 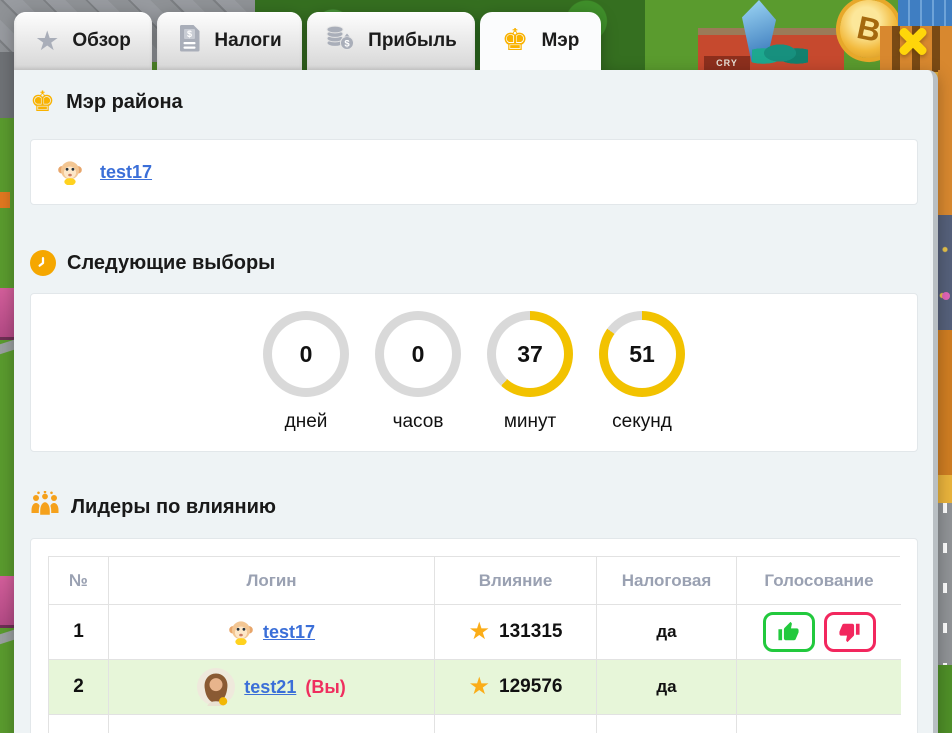 I want to click on influence-cell: ★, so click(x=516, y=724).